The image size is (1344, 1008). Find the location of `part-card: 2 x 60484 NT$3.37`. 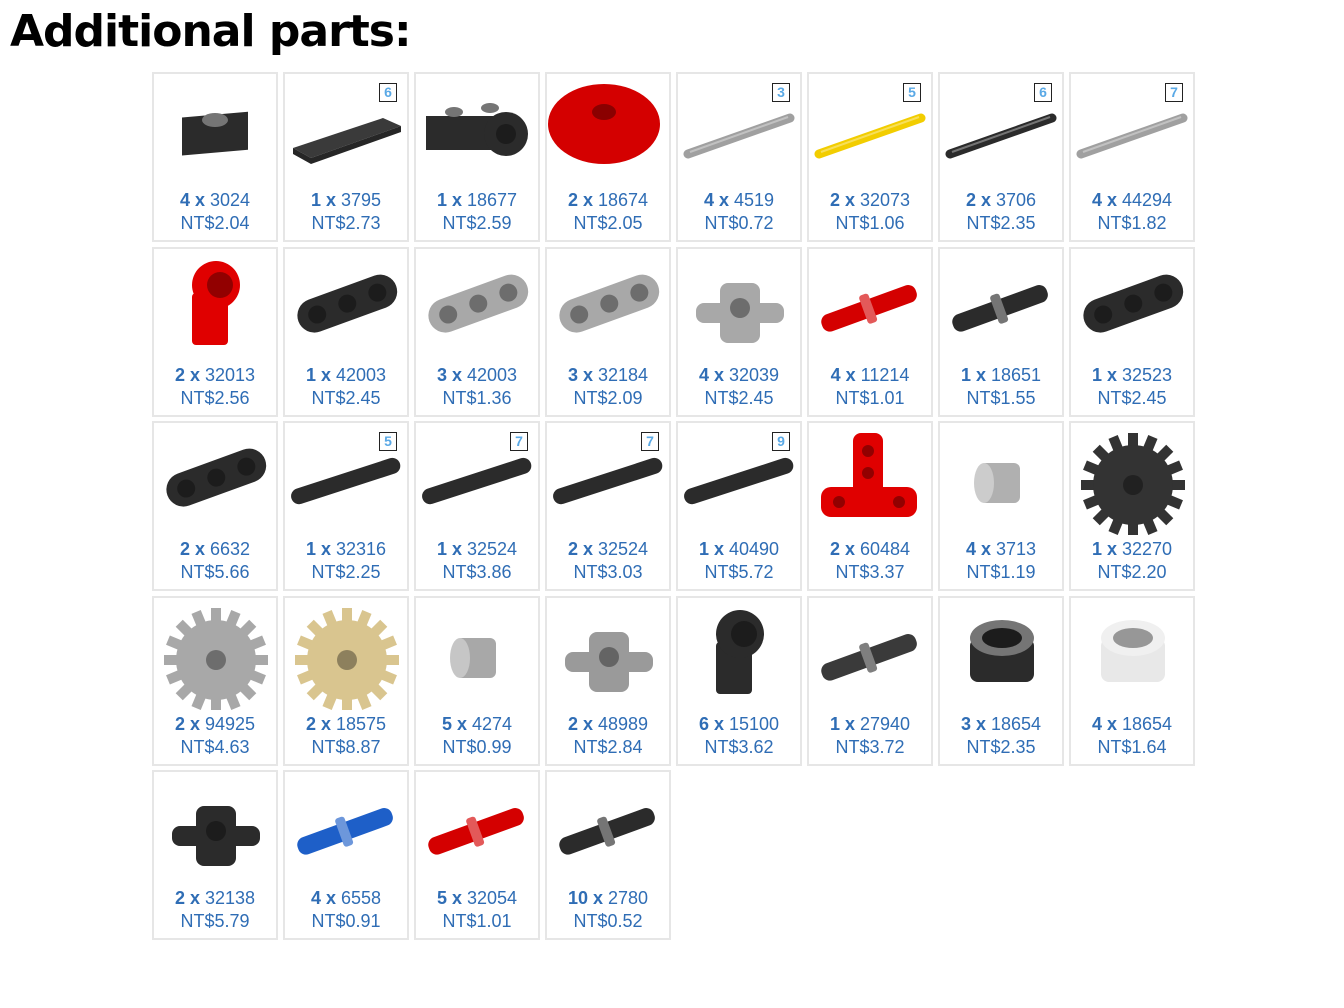

part-card: 2 x 60484 NT$3.37 is located at coordinates (870, 506).